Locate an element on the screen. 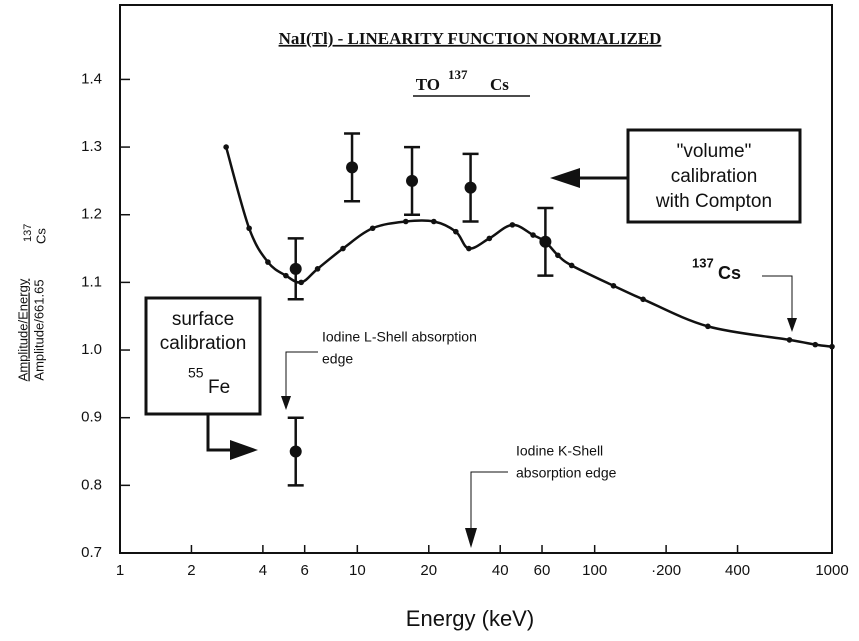  cs-after: Cs is located at coordinates (729, 273).